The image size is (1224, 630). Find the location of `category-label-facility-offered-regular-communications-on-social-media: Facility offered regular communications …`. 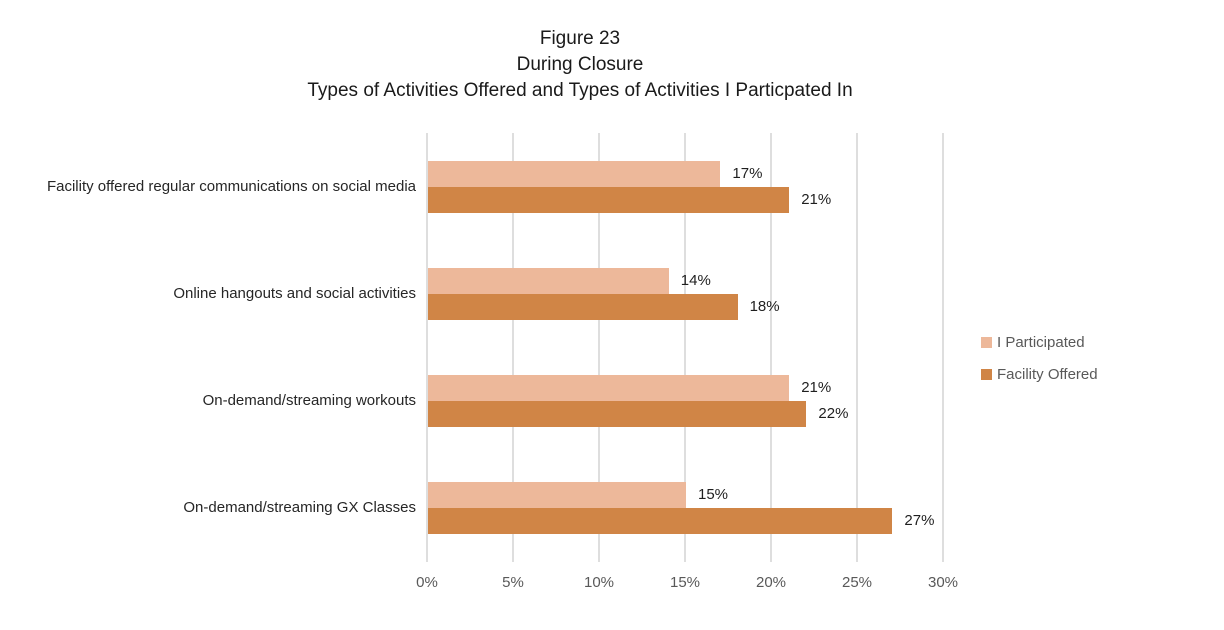

category-label-facility-offered-regular-communications-on-social-media: Facility offered regular communications … is located at coordinates (231, 186).